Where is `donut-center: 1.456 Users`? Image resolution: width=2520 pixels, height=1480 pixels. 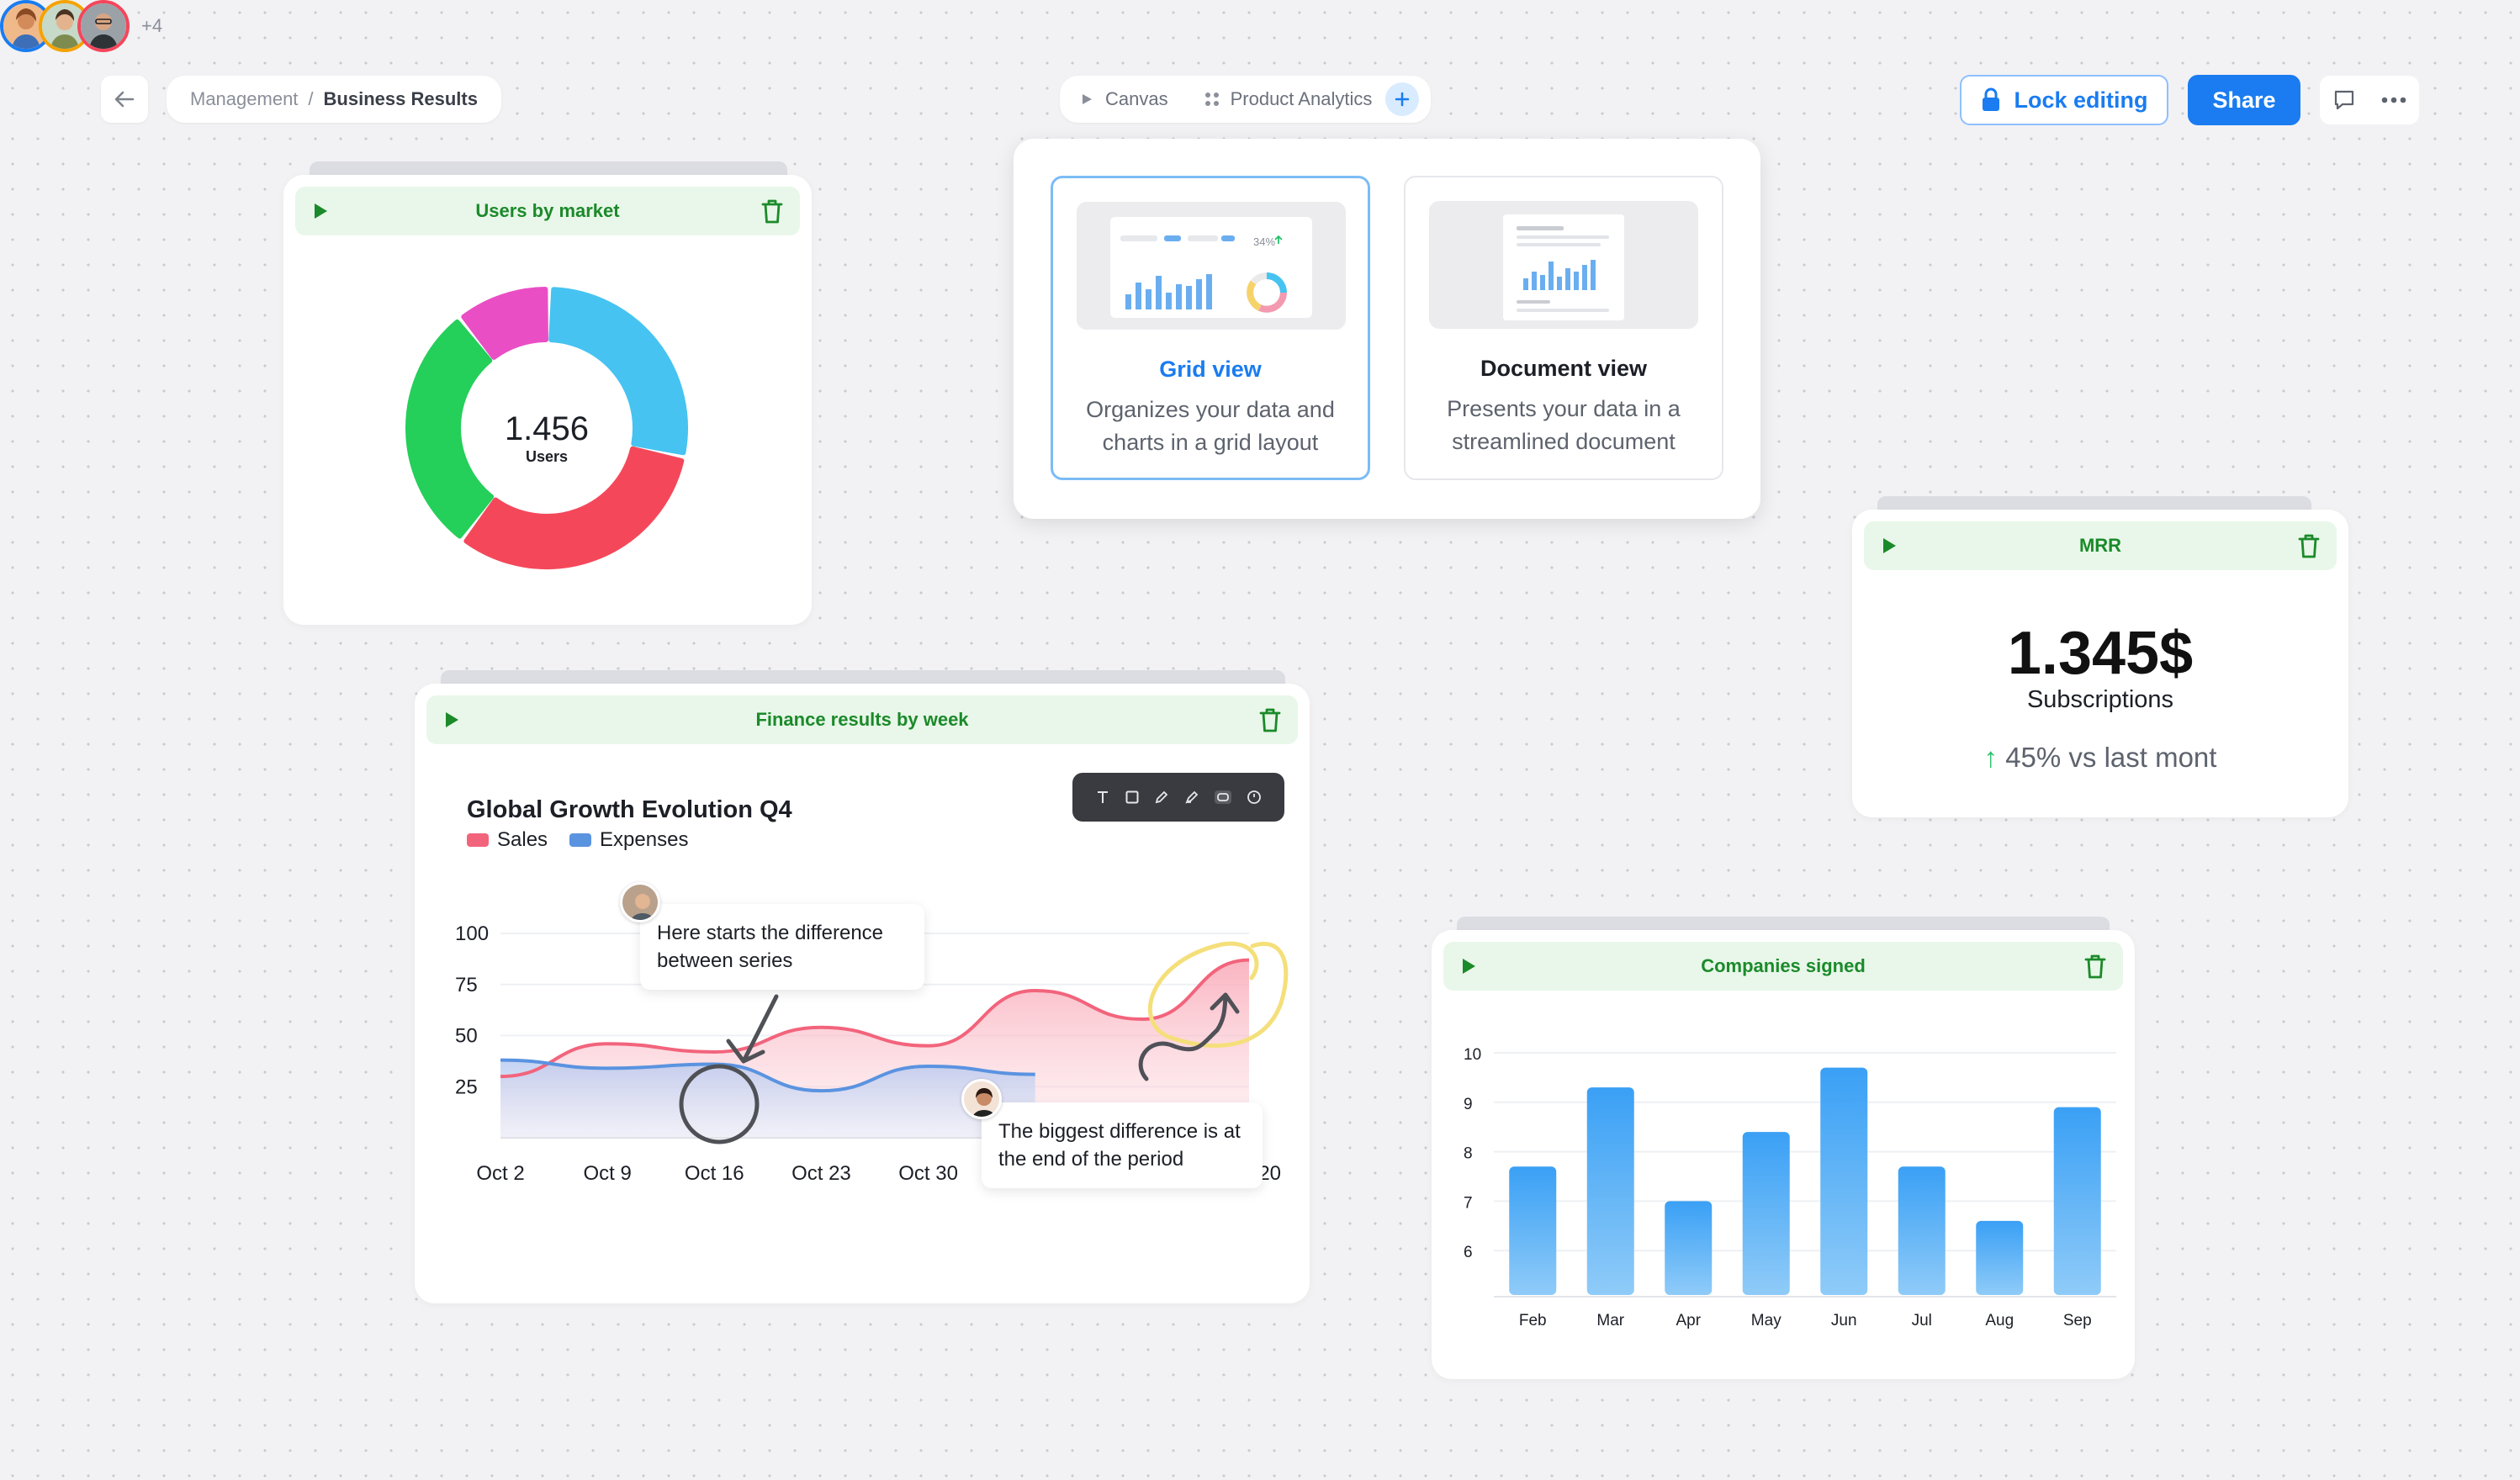 donut-center: 1.456 Users is located at coordinates (546, 438).